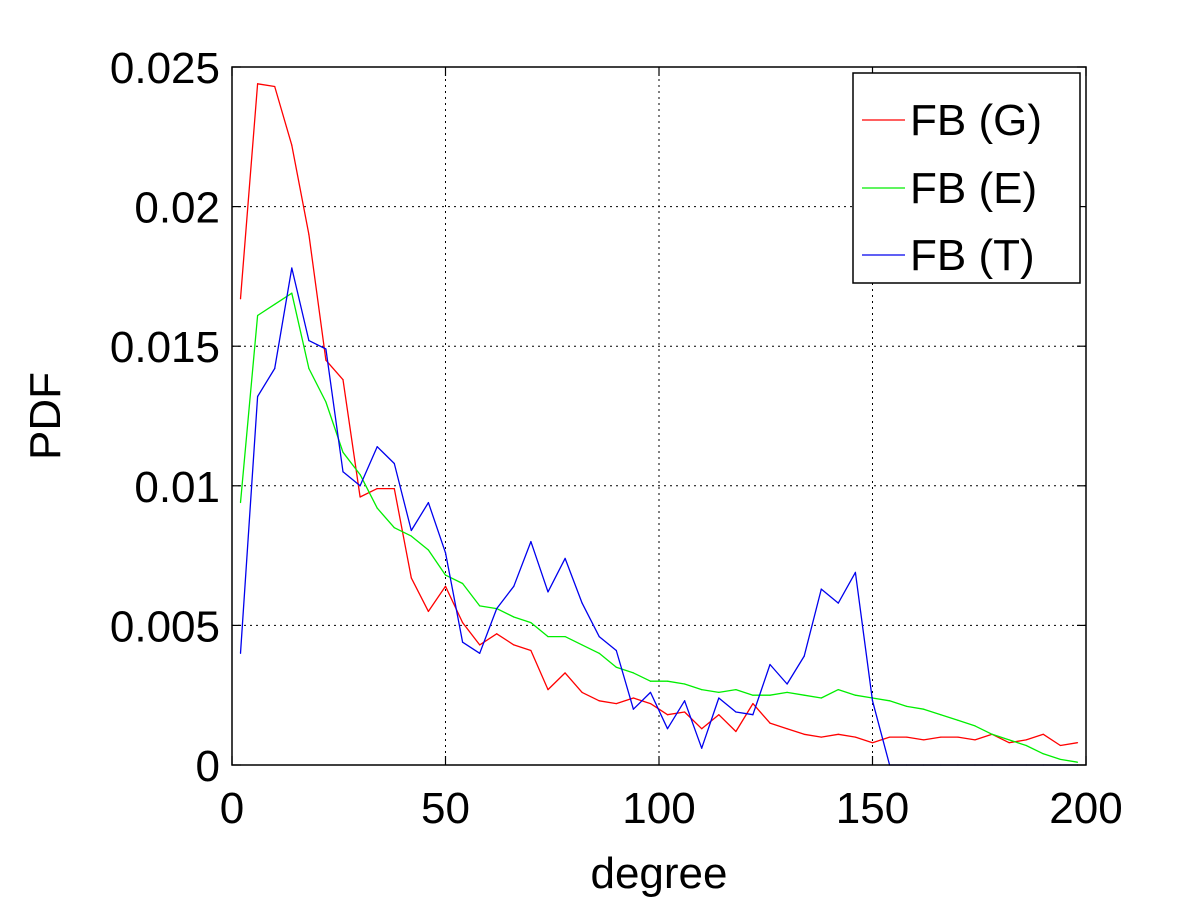  I want to click on y-tick-labels: 0 0.005 0.01 0.015 0.02 0.025, so click(165, 417).